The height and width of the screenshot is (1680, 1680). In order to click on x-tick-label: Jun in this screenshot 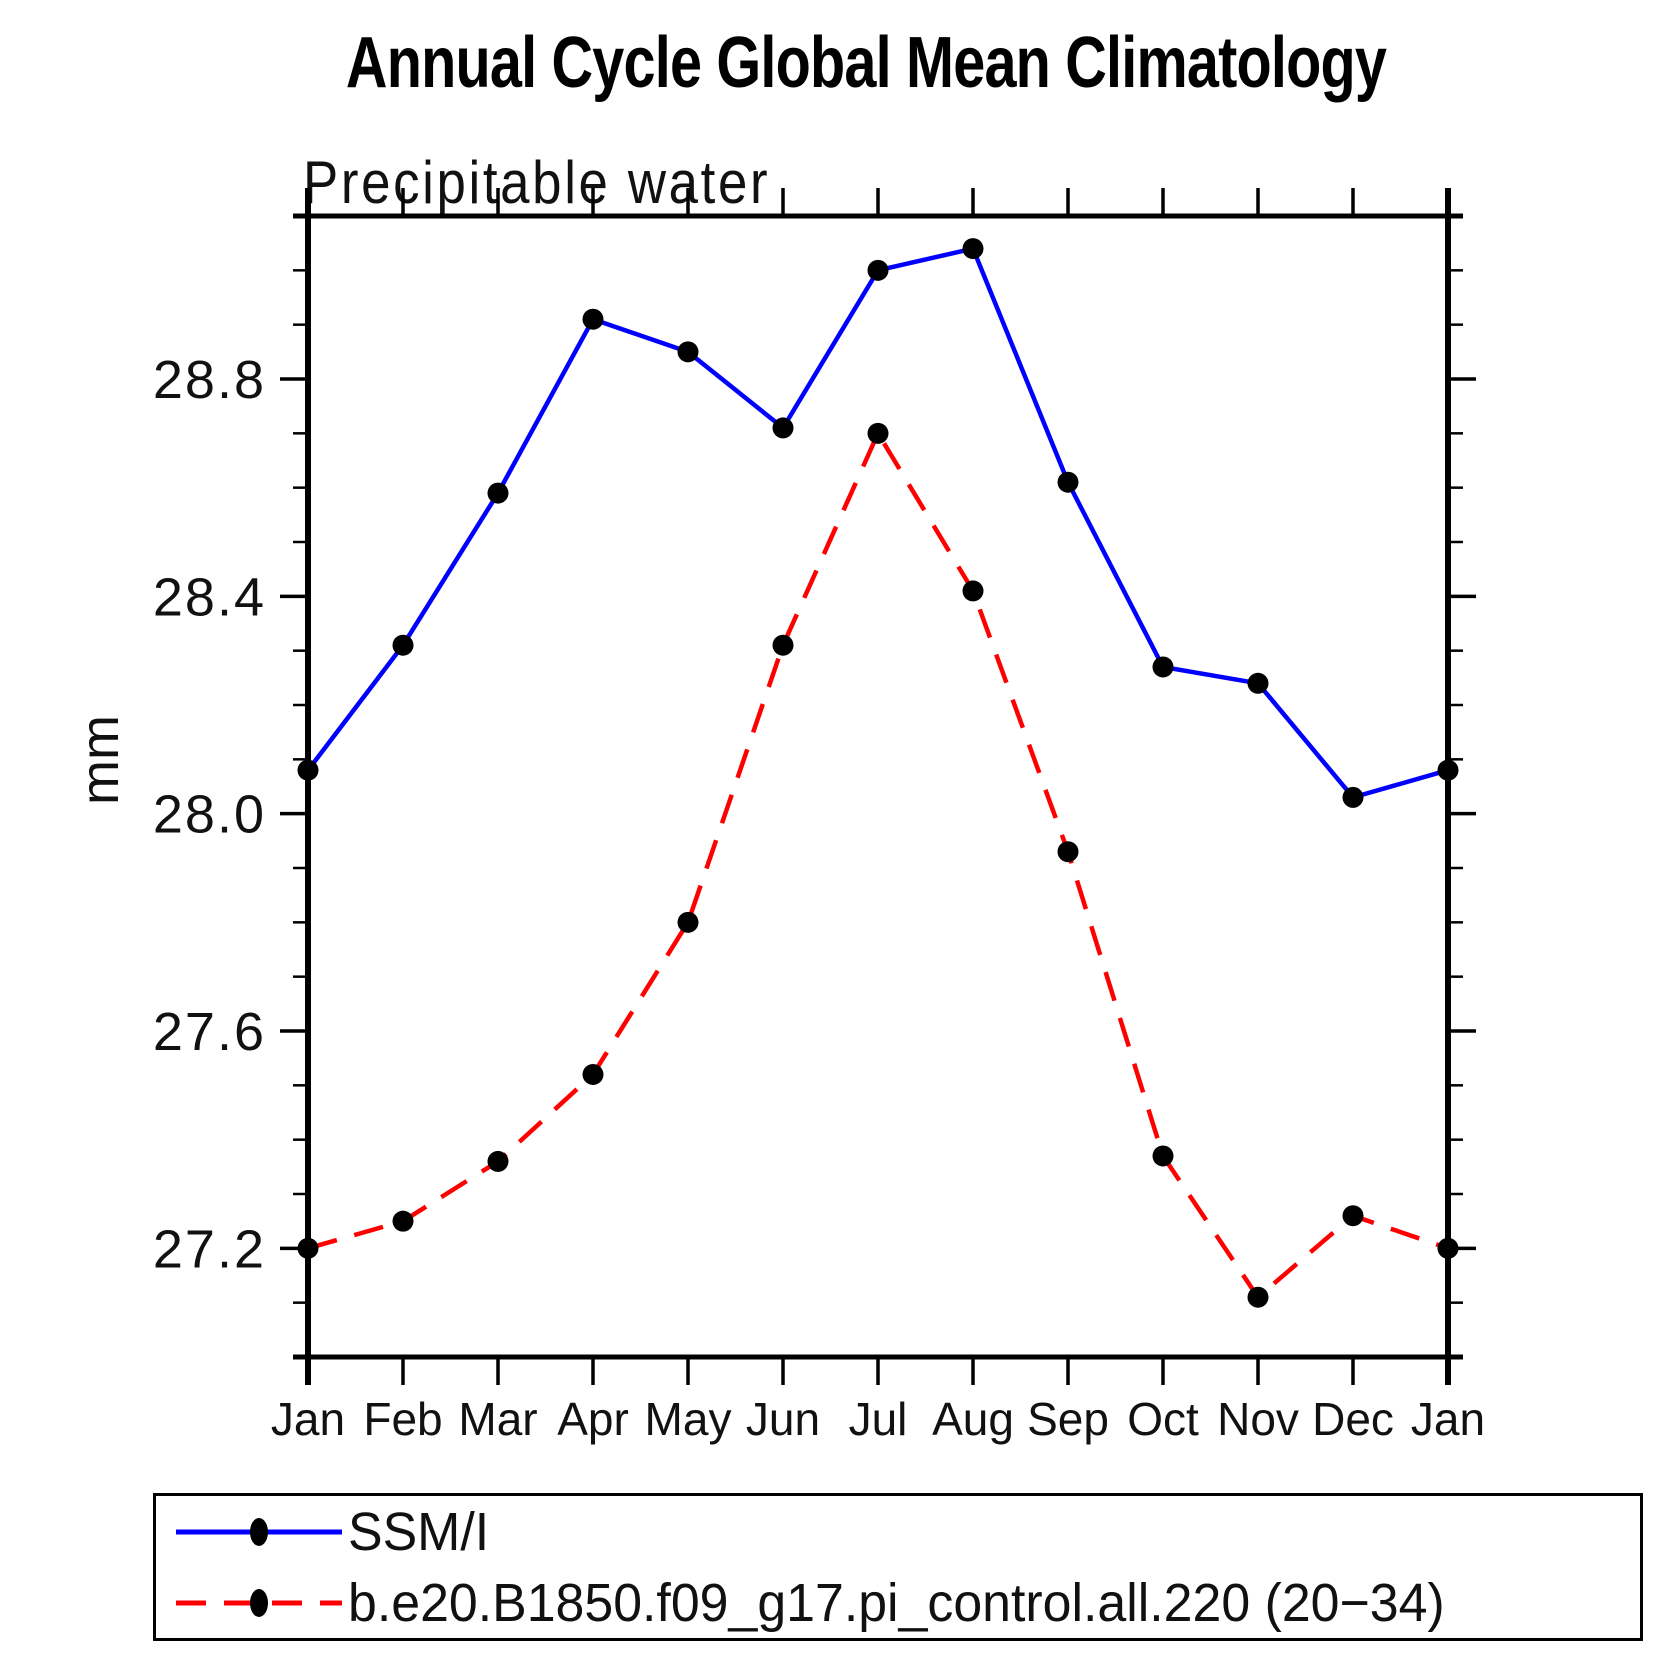, I will do `click(783, 1419)`.